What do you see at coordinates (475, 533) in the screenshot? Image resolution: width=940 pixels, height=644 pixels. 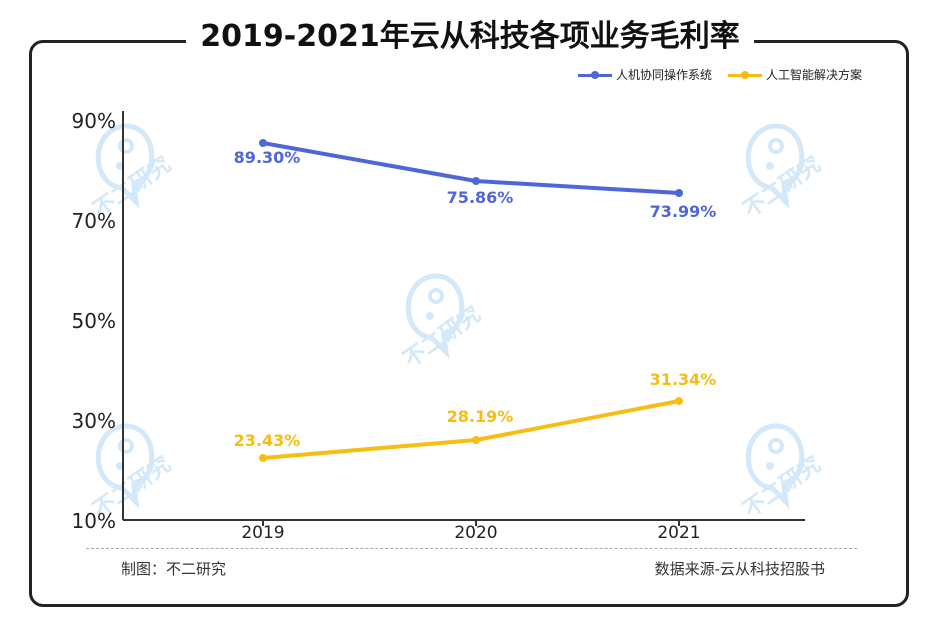 I see `x-tick-label: 2020` at bounding box center [475, 533].